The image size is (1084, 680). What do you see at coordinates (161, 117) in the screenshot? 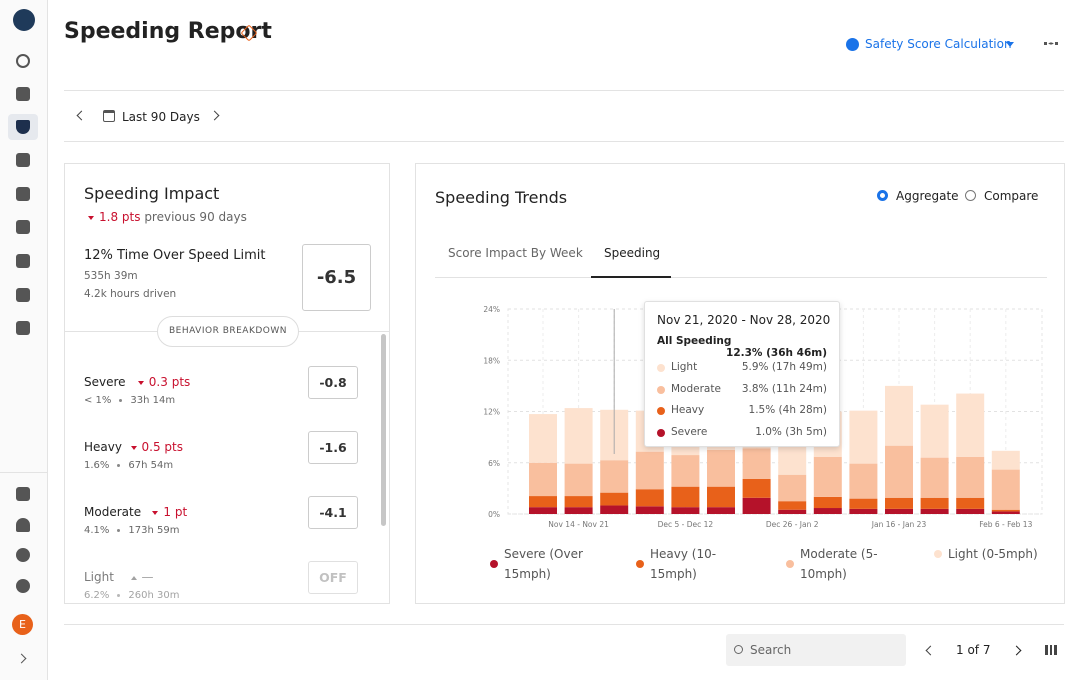
I see `date-range: Last 90 Days` at bounding box center [161, 117].